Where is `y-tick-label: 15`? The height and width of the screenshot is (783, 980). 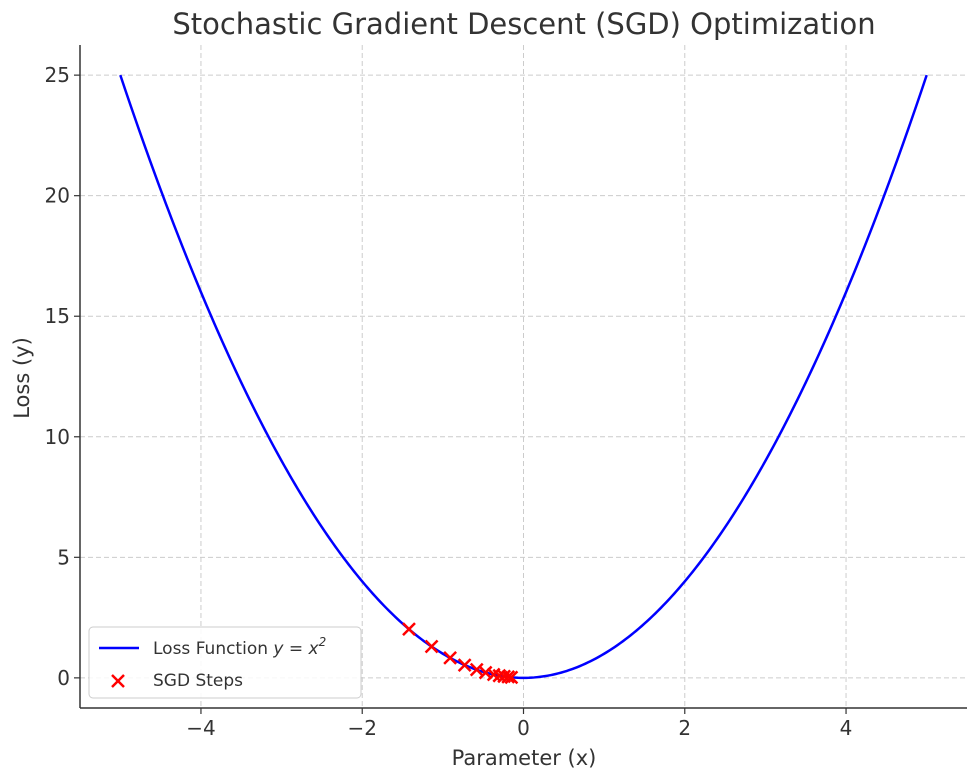
y-tick-label: 15 is located at coordinates (57, 316).